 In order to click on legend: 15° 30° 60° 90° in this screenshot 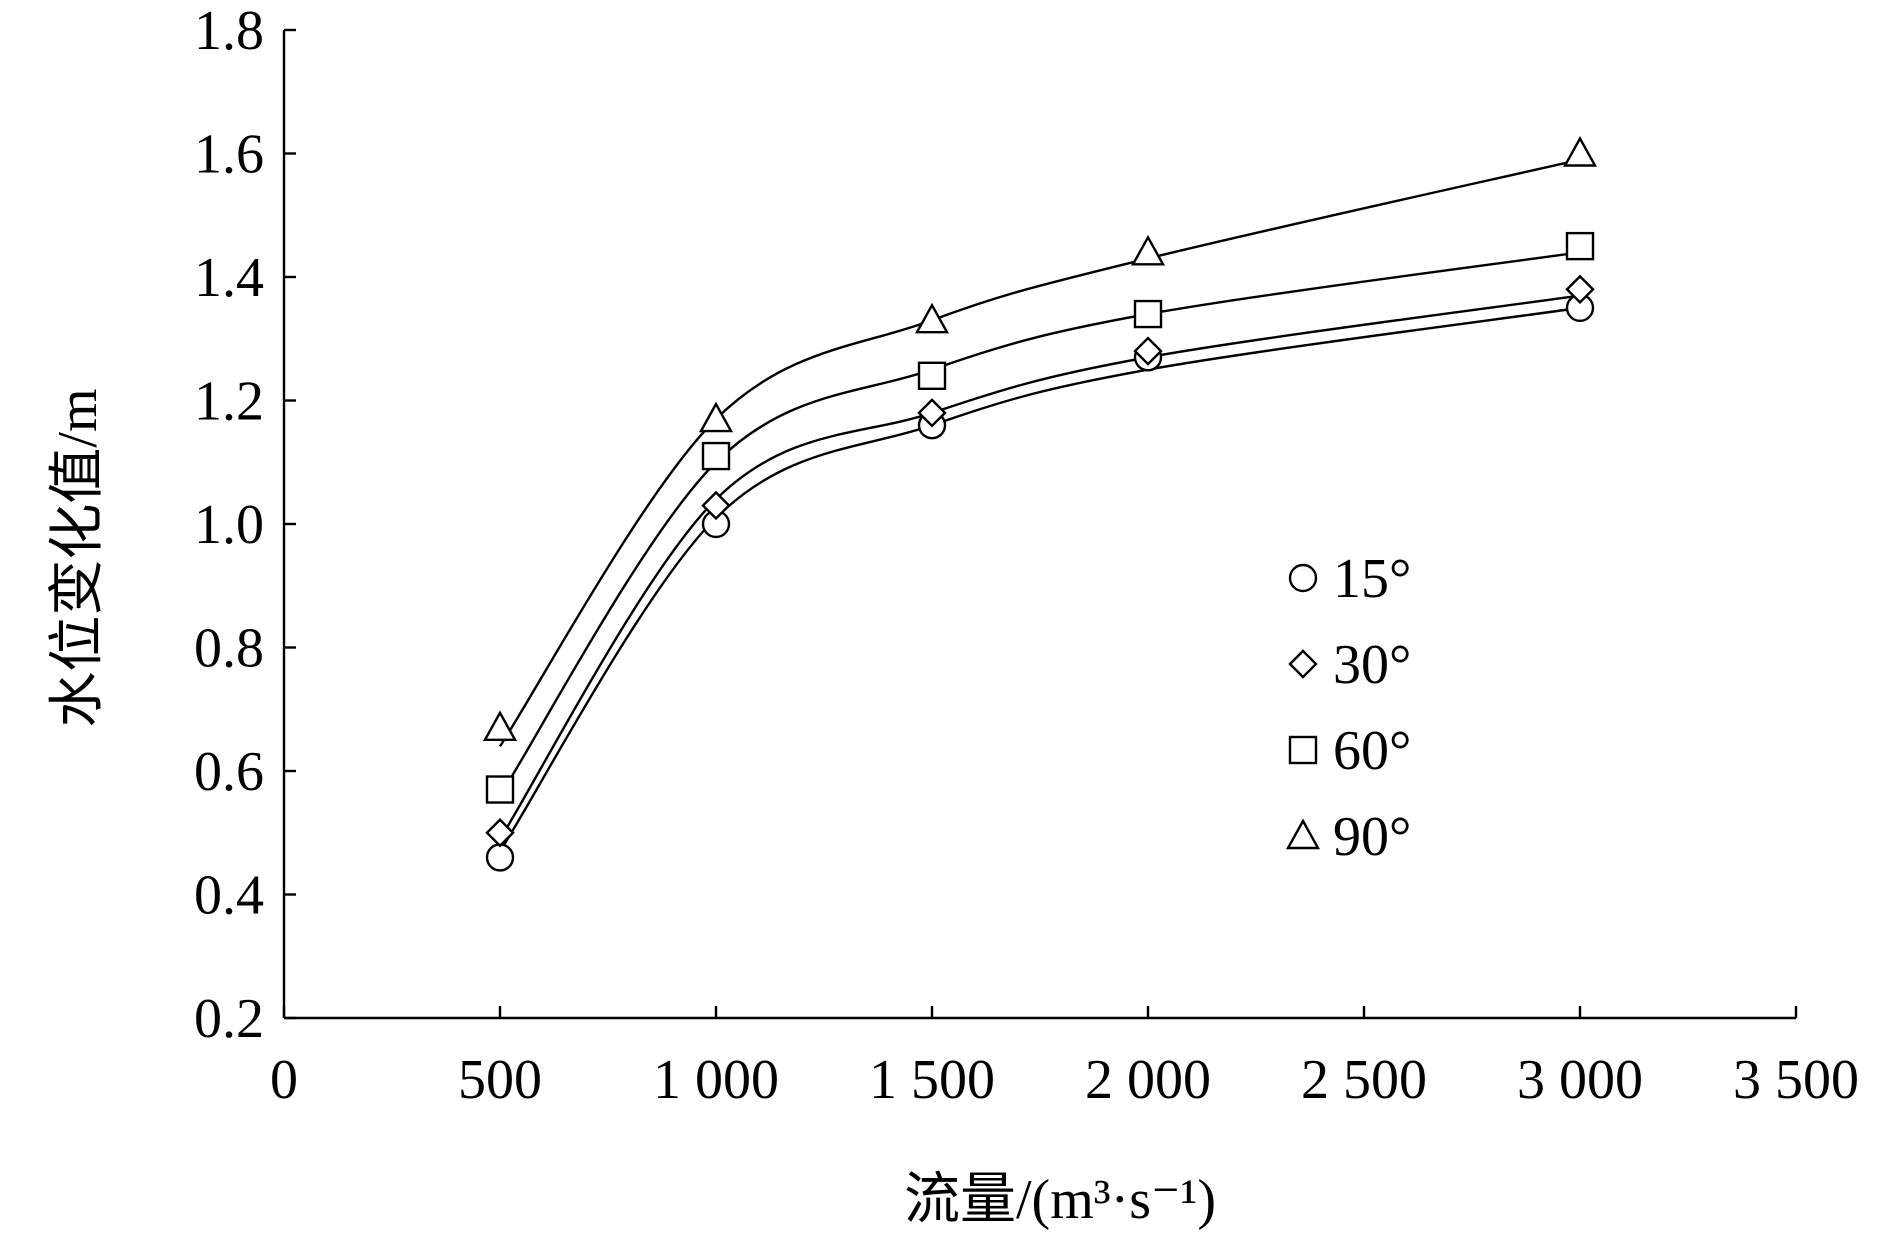, I will do `click(1348, 708)`.